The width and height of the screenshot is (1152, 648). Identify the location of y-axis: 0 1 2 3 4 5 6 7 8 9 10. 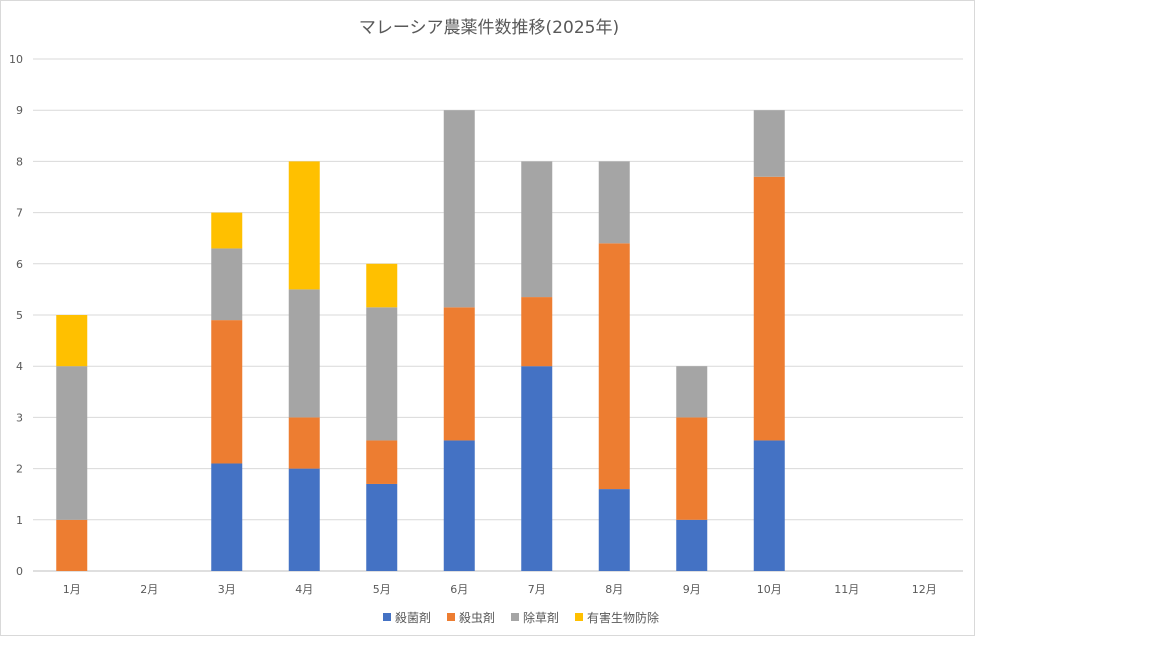
(16, 315).